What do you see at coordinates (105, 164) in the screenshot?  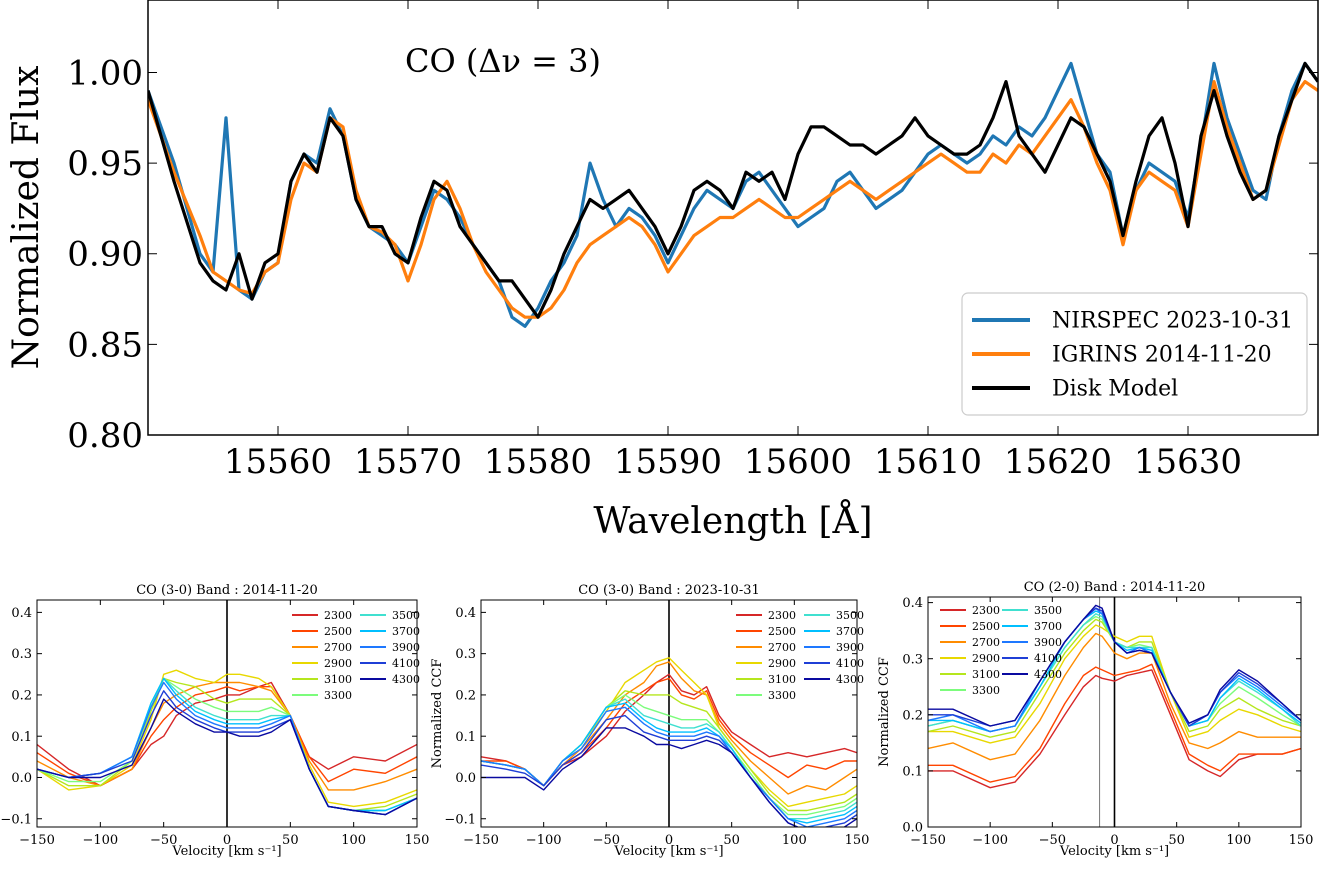 I see `y-tick-label: 0.95` at bounding box center [105, 164].